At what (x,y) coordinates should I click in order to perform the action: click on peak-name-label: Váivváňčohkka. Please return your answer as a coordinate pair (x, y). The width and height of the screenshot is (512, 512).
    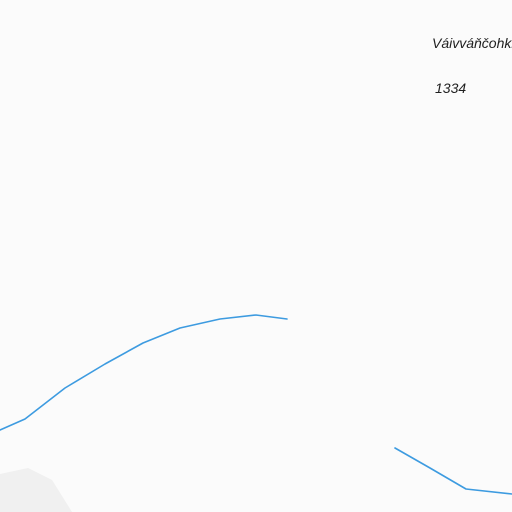
    Looking at the image, I should click on (472, 43).